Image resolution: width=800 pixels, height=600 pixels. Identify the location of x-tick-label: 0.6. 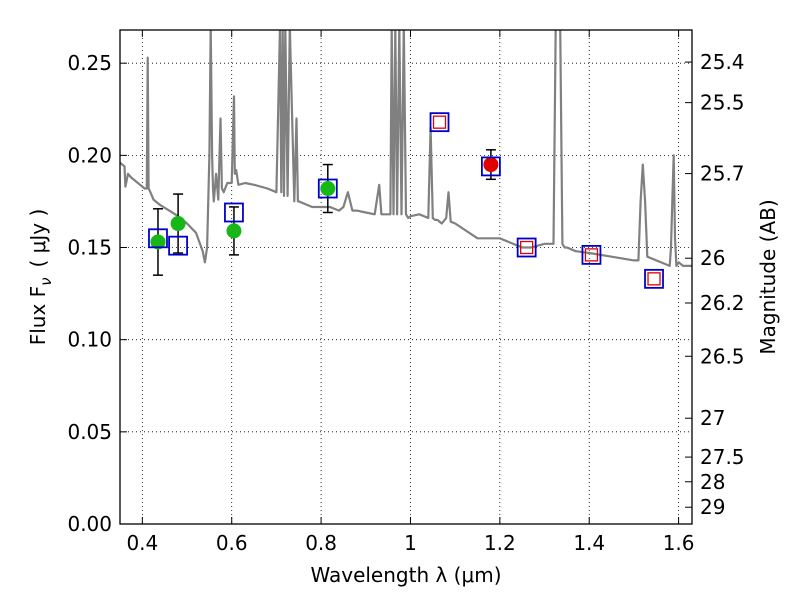
(232, 543).